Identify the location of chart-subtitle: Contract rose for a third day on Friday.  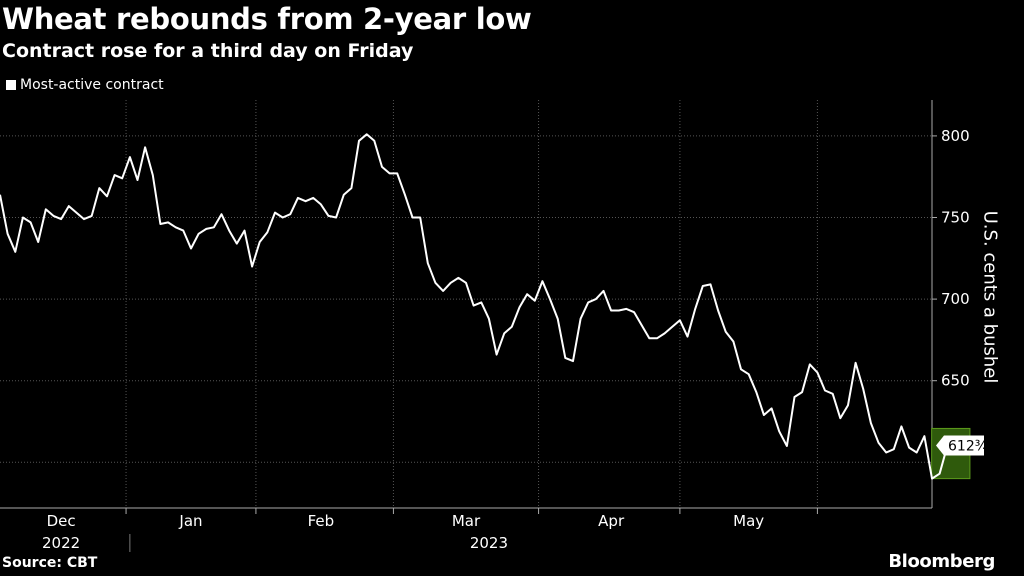
(208, 51).